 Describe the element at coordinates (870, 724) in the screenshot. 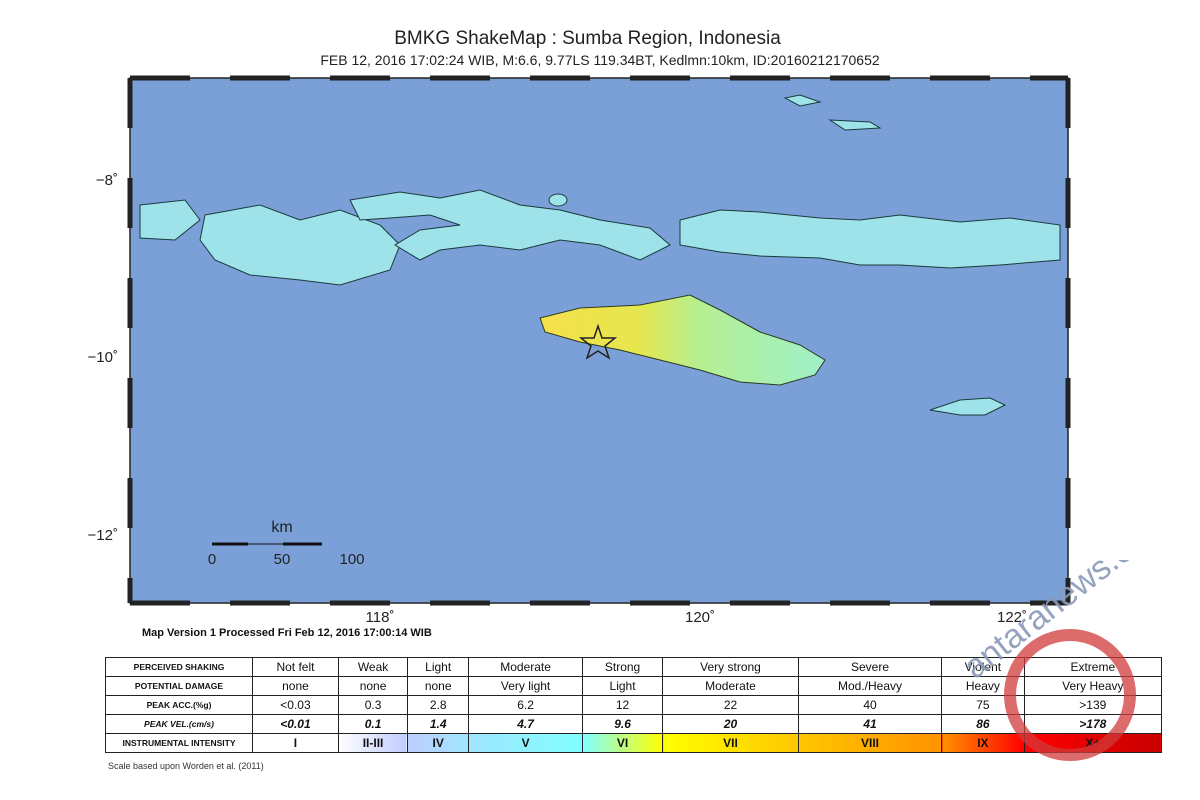

I see `table-cell: 41` at that location.